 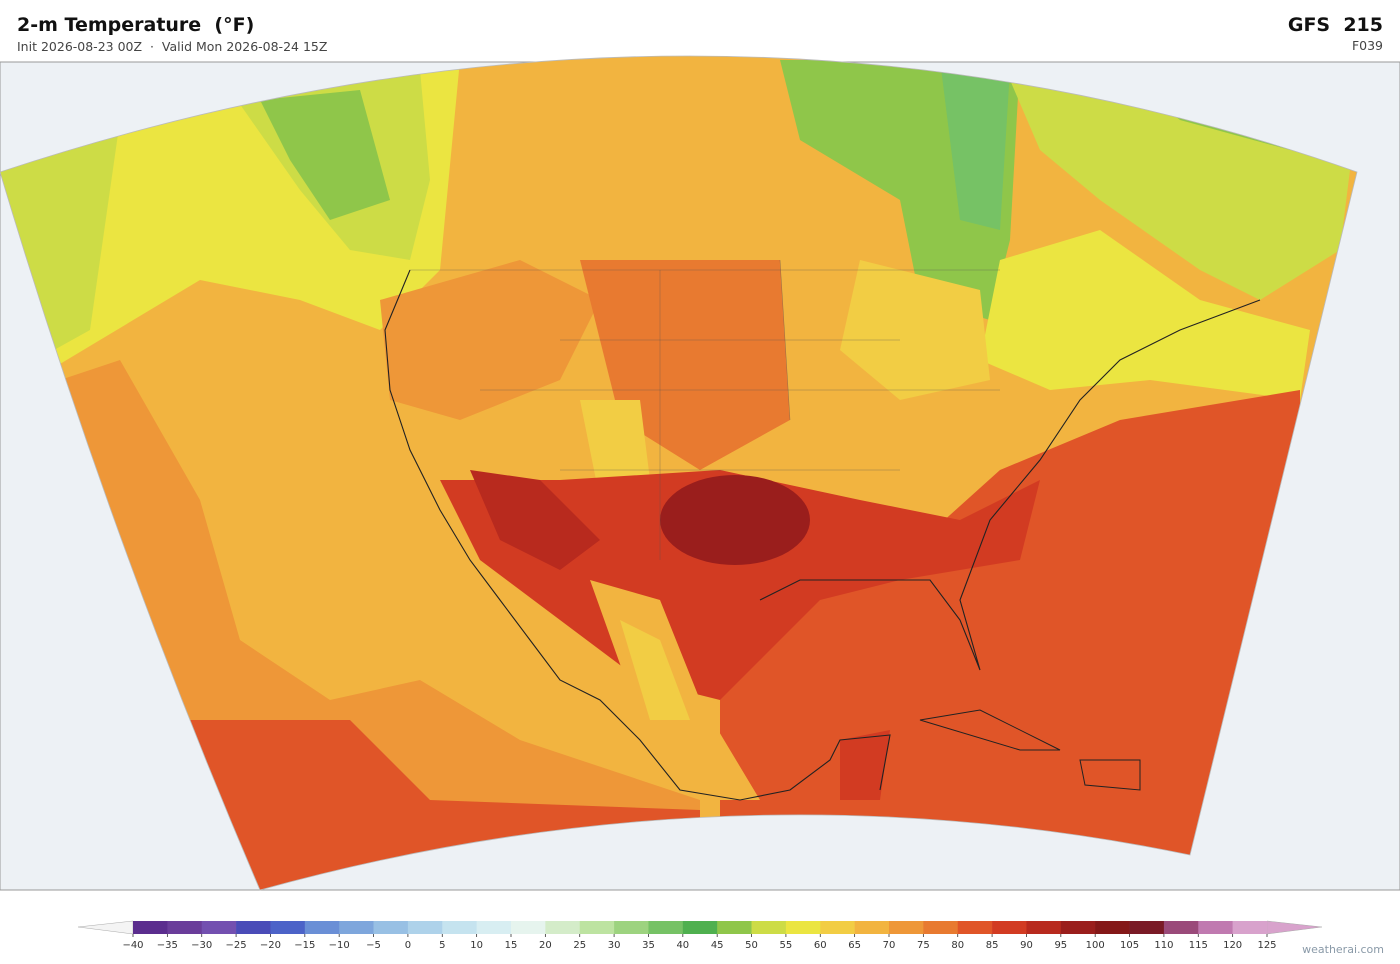 I want to click on colorbar-tick-label: −15, so click(x=304, y=945).